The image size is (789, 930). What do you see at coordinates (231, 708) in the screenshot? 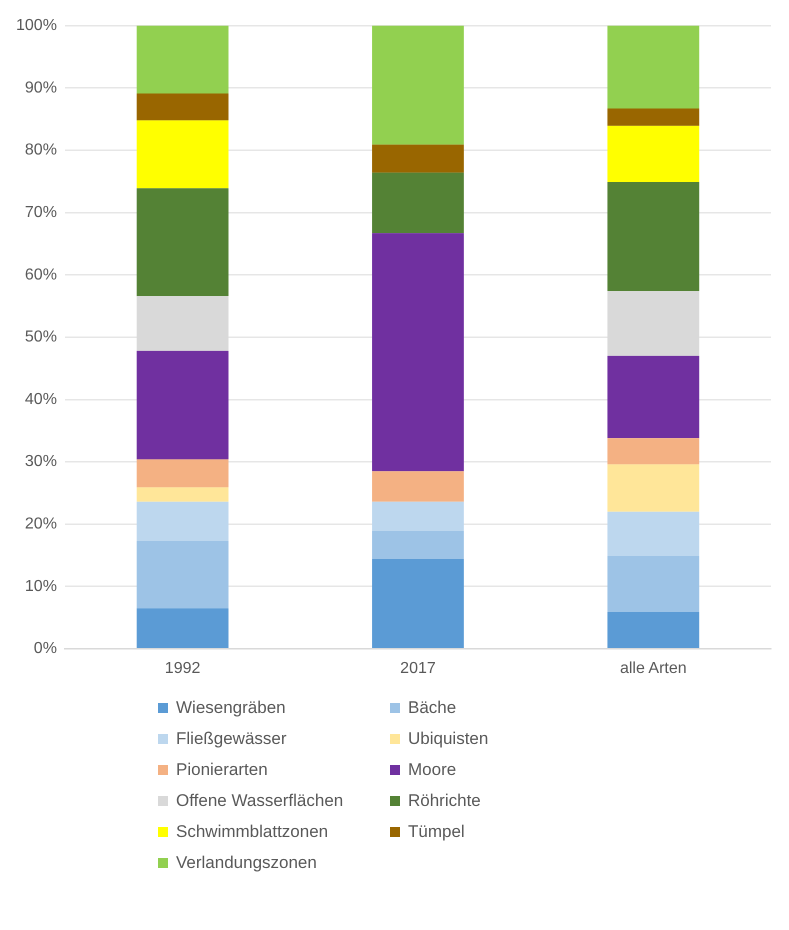
I see `legend-label: Wiesengräben` at bounding box center [231, 708].